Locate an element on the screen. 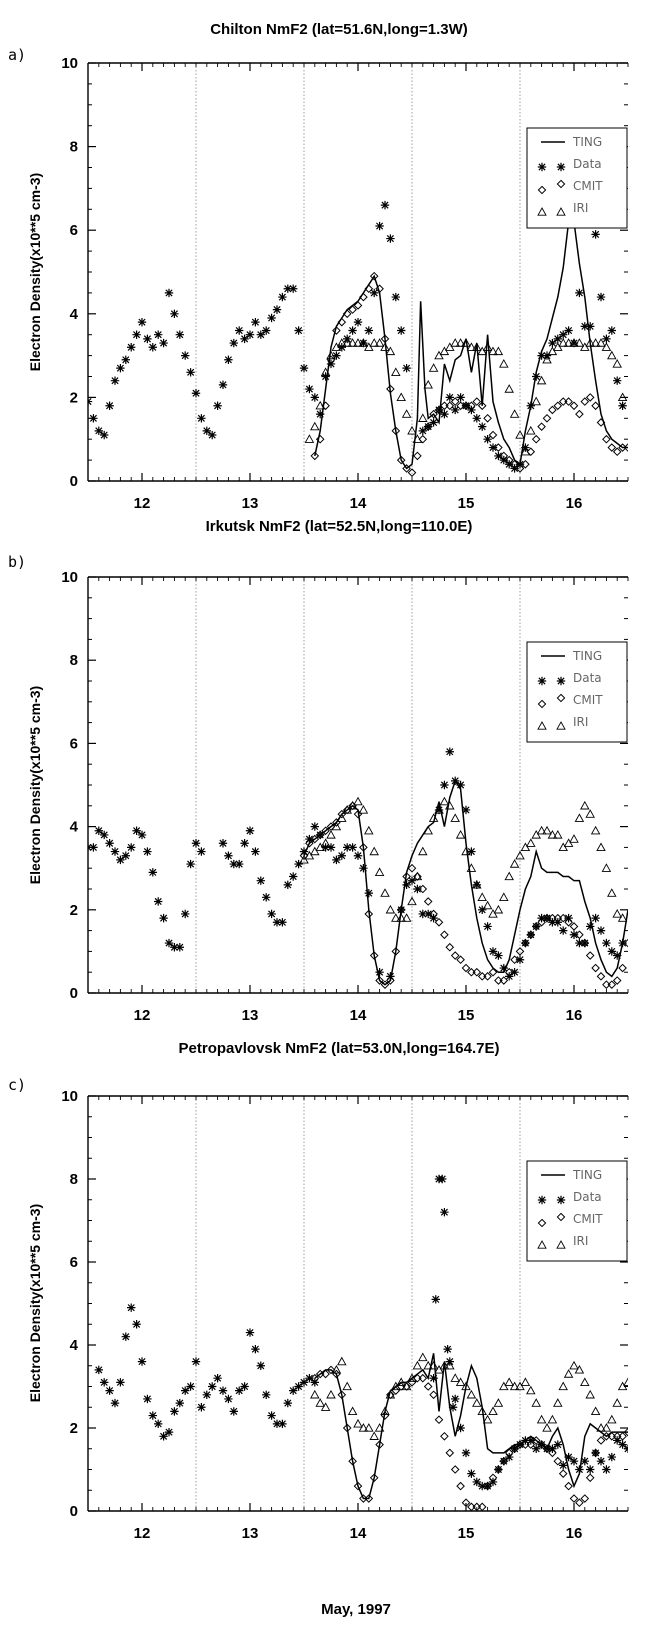  y-tick-label: 2 is located at coordinates (74, 910).